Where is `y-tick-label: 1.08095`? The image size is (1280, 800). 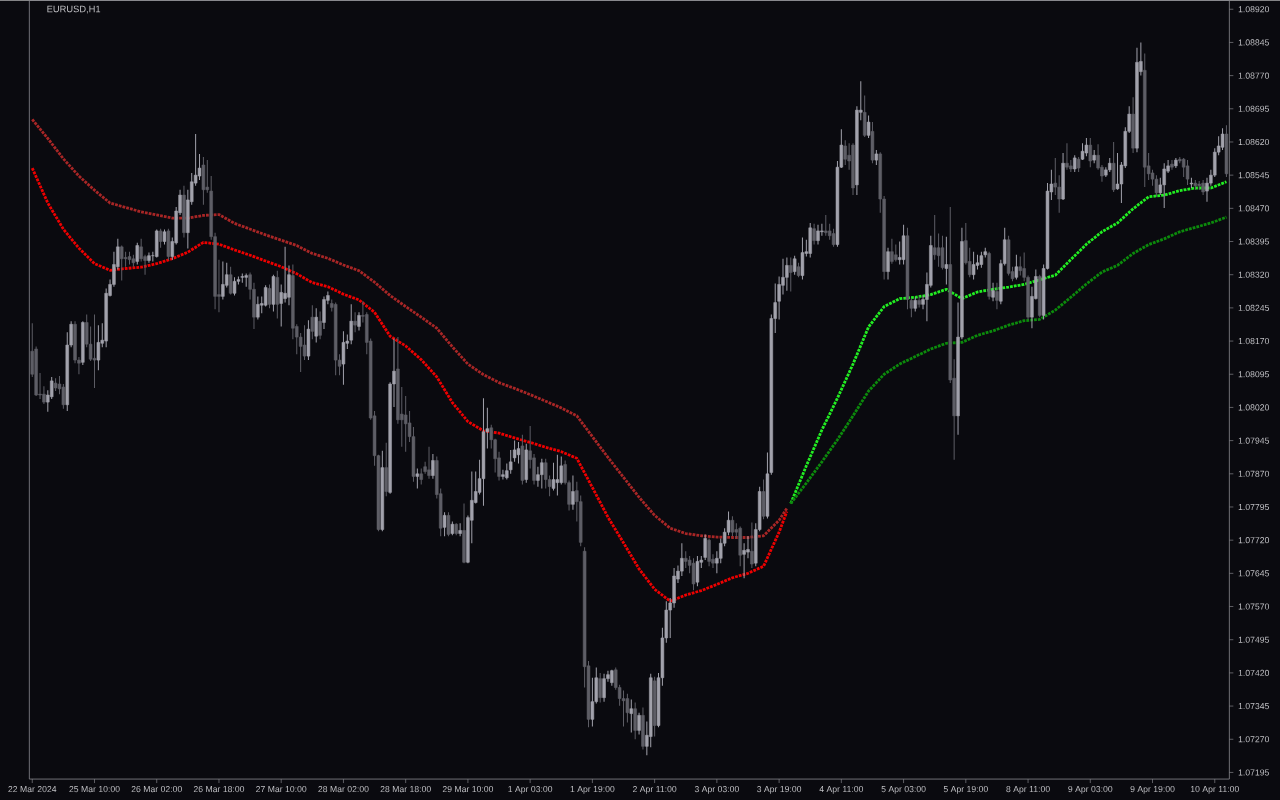 y-tick-label: 1.08095 is located at coordinates (1254, 374).